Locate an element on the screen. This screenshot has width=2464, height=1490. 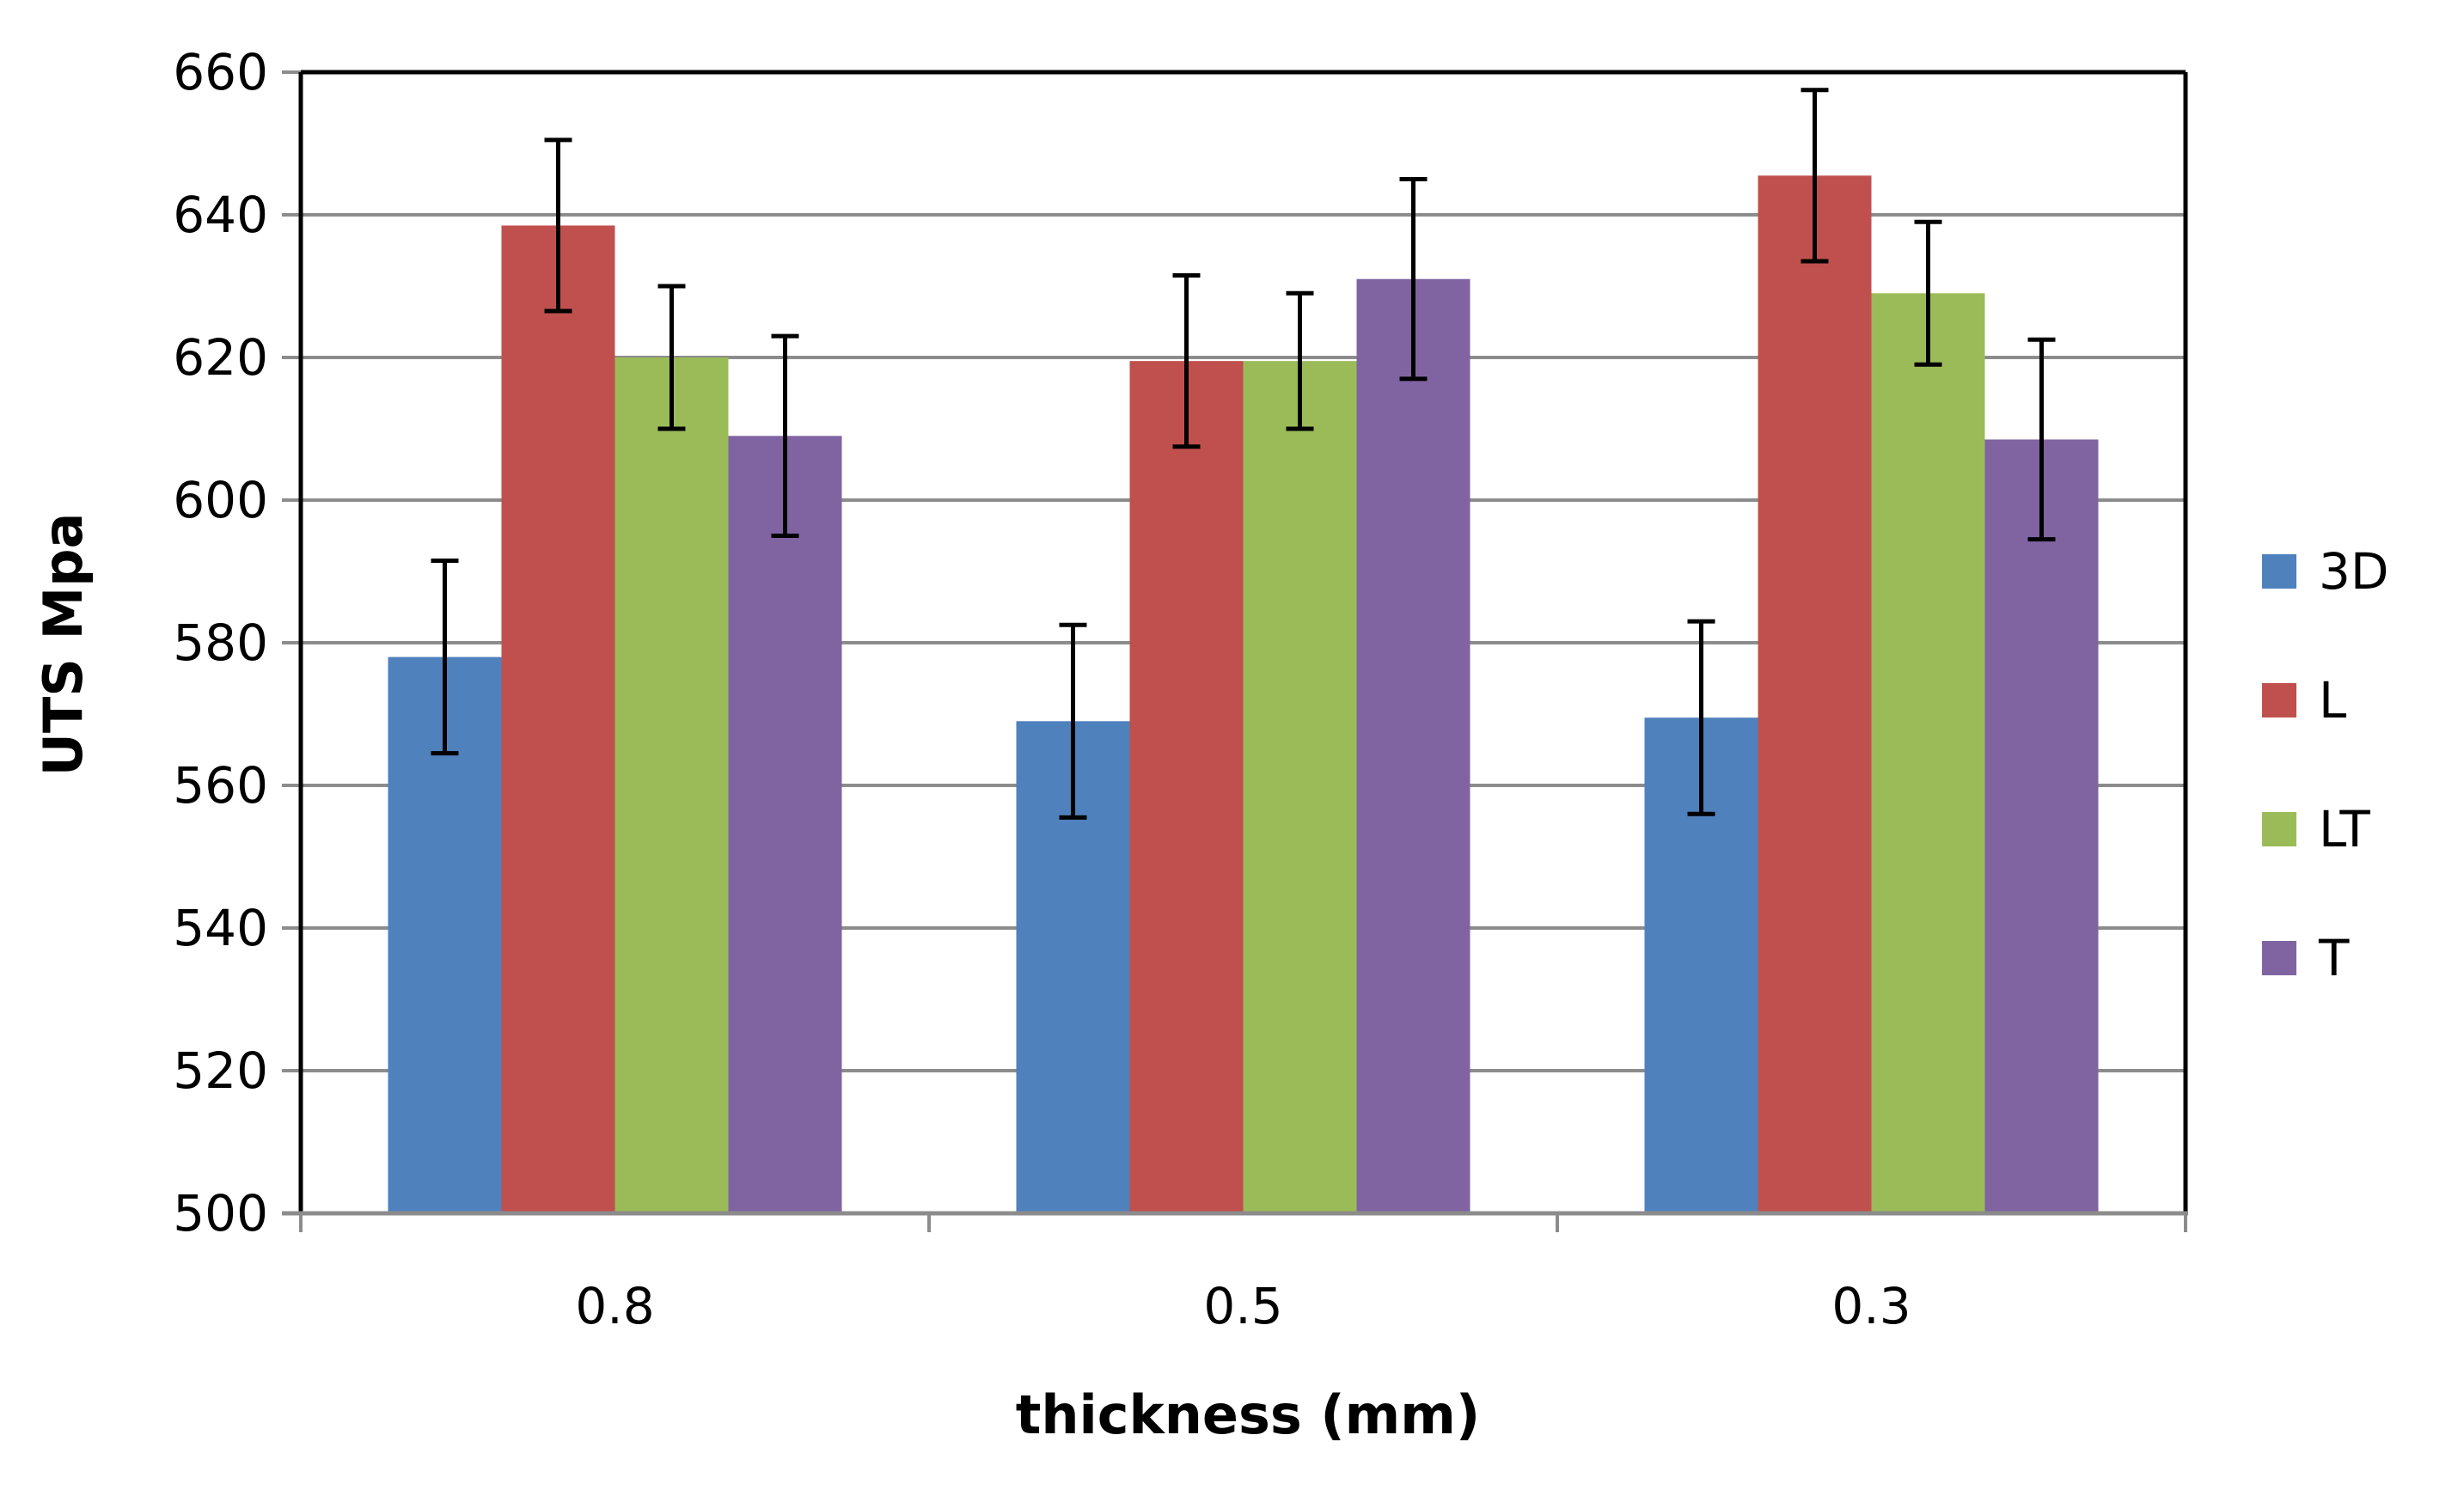
bar-L-0.3 is located at coordinates (1815, 694).